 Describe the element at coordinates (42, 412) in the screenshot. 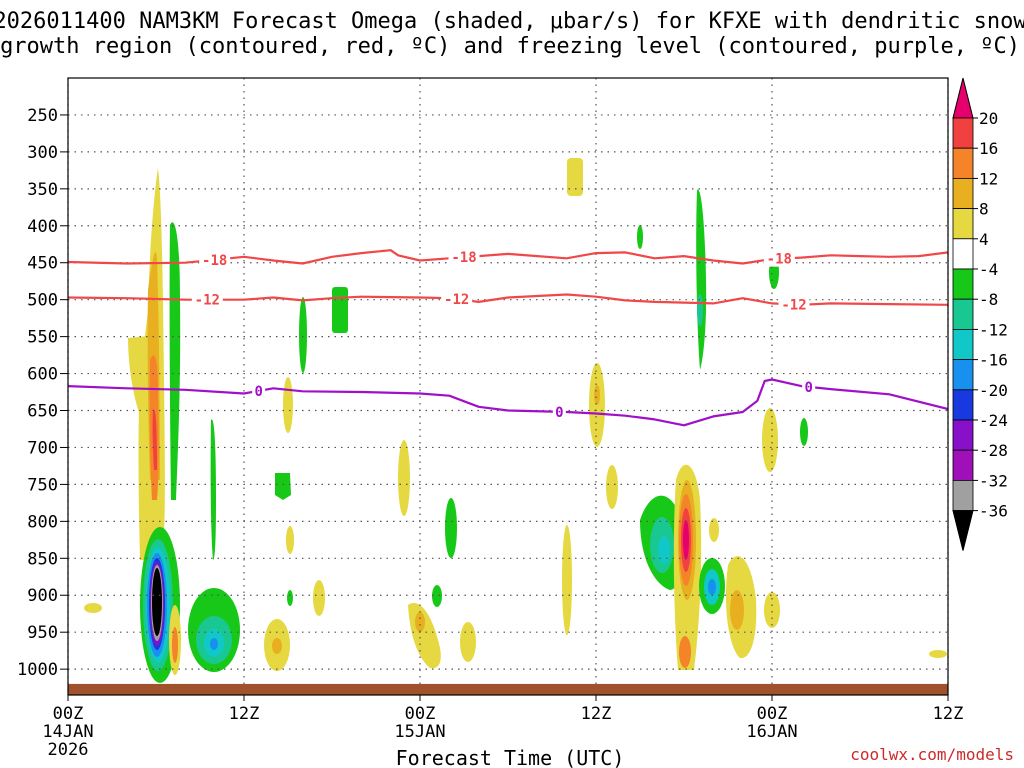

I see `y-tick-label: 650` at that location.